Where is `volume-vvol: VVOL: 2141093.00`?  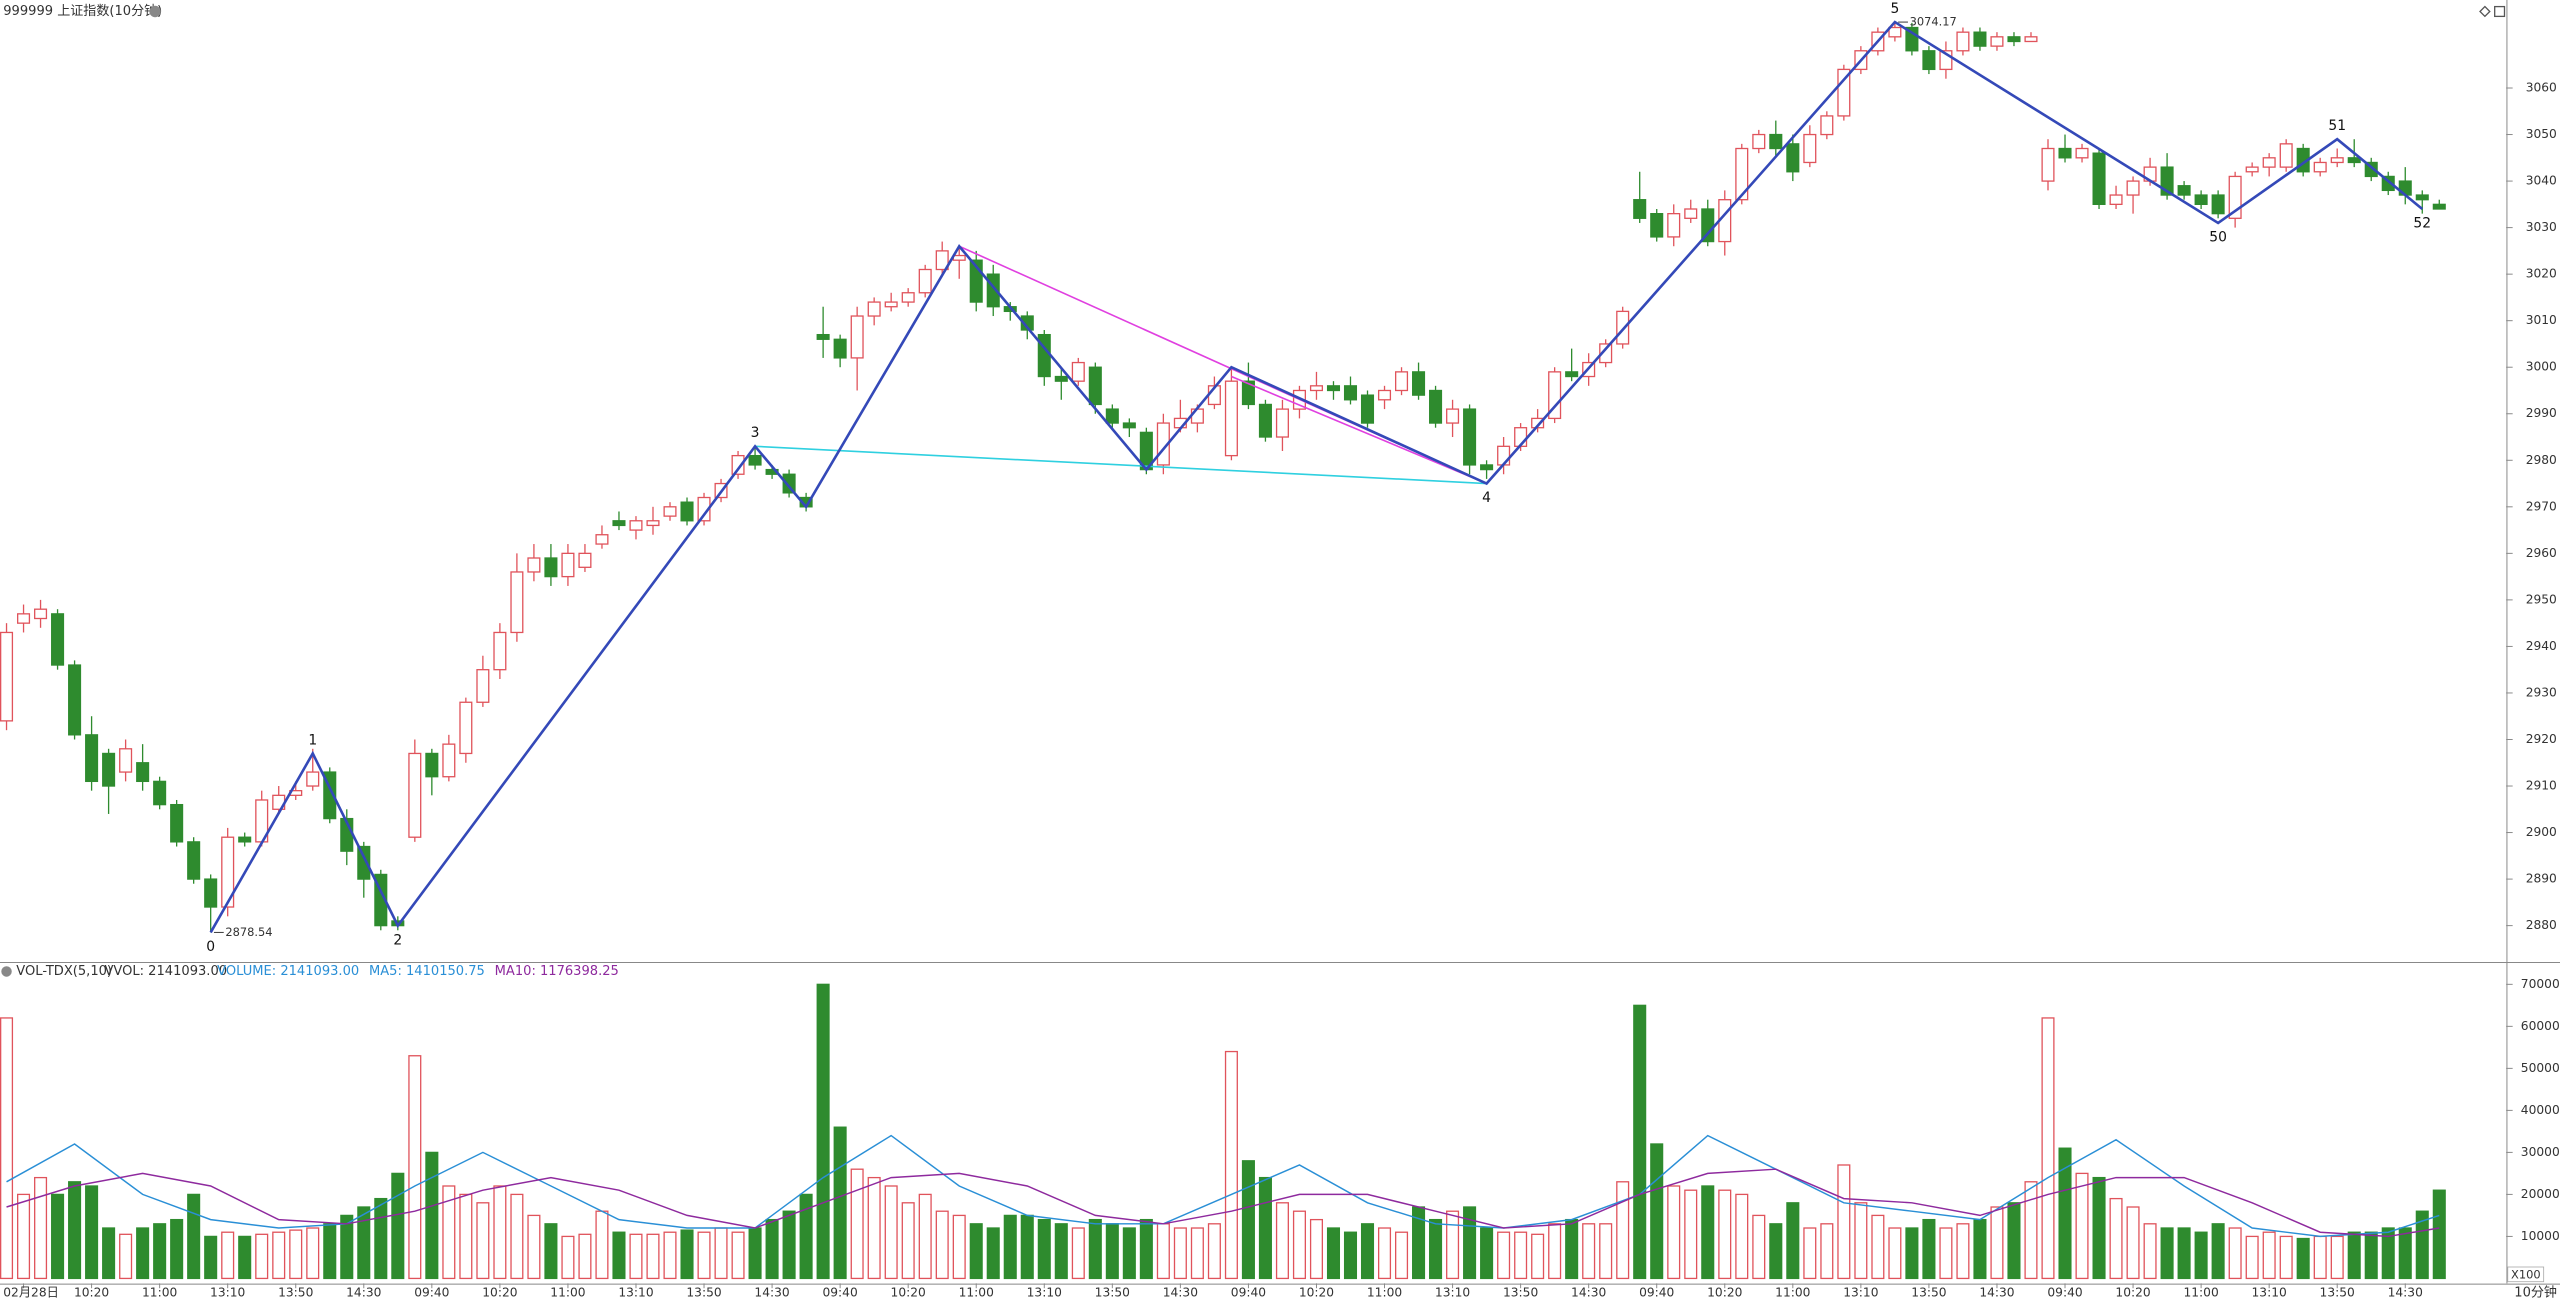
volume-vvol: VVOL: 2141093.00 is located at coordinates (165, 971).